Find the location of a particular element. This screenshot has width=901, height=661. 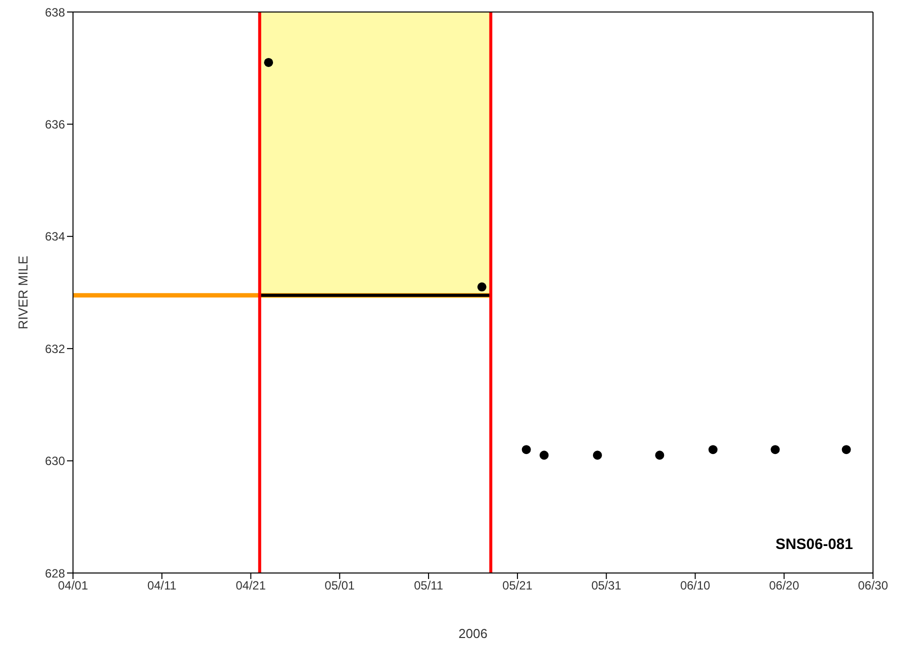

x-tick-label: 04/21 is located at coordinates (251, 585).